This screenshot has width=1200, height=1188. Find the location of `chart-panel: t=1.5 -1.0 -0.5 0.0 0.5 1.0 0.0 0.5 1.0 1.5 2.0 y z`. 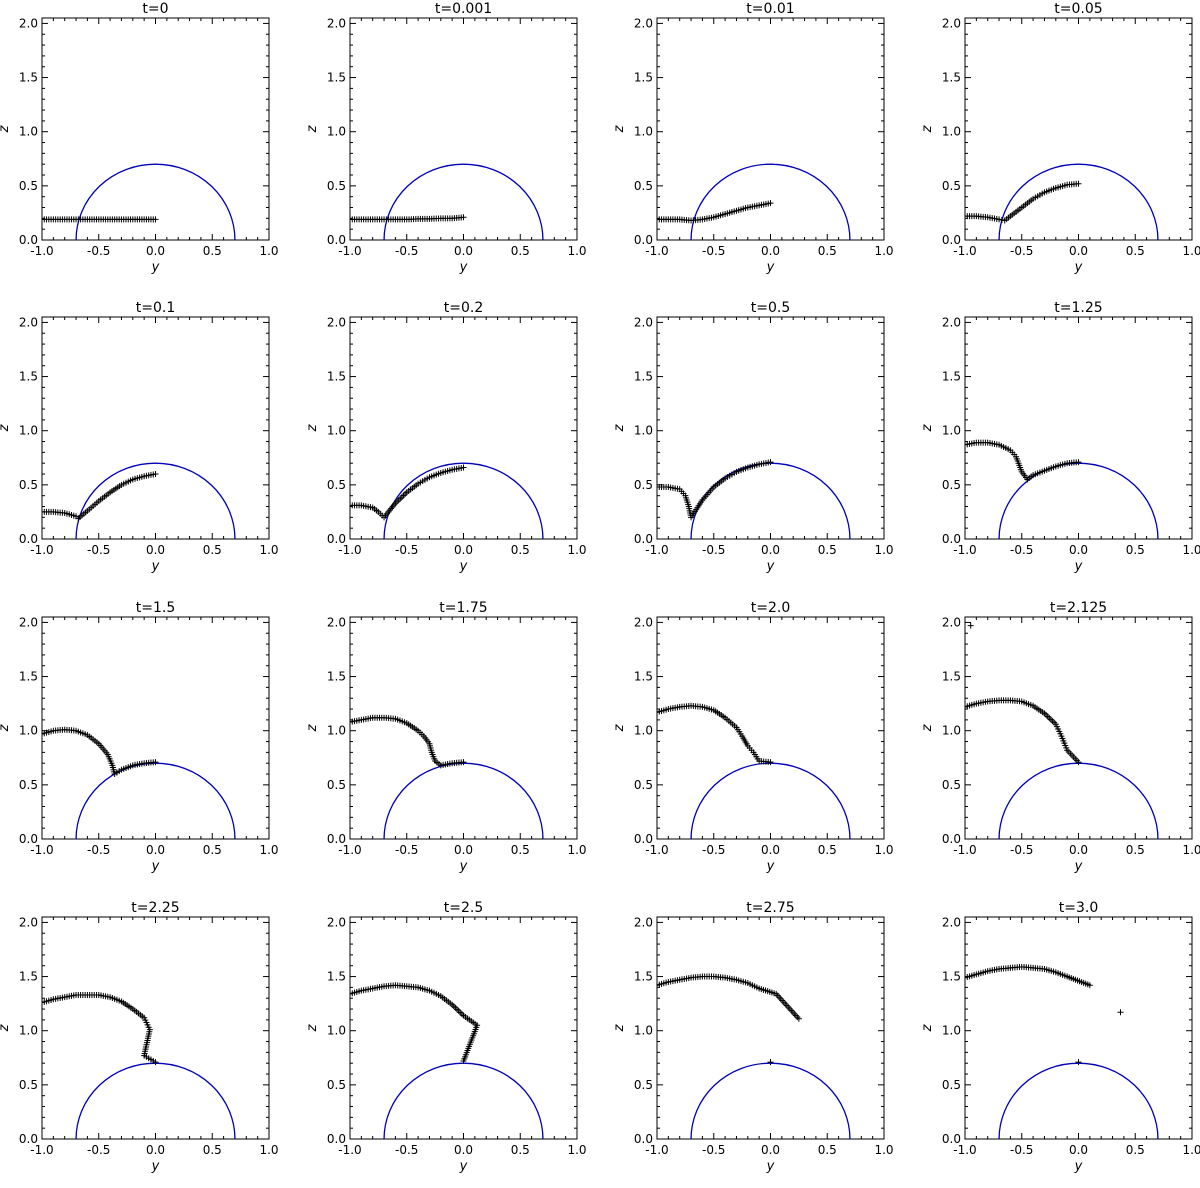

chart-panel: t=1.5 -1.0 -0.5 0.0 0.5 1.0 0.0 0.5 1.0 1.5 2.0 y z is located at coordinates (139, 737).